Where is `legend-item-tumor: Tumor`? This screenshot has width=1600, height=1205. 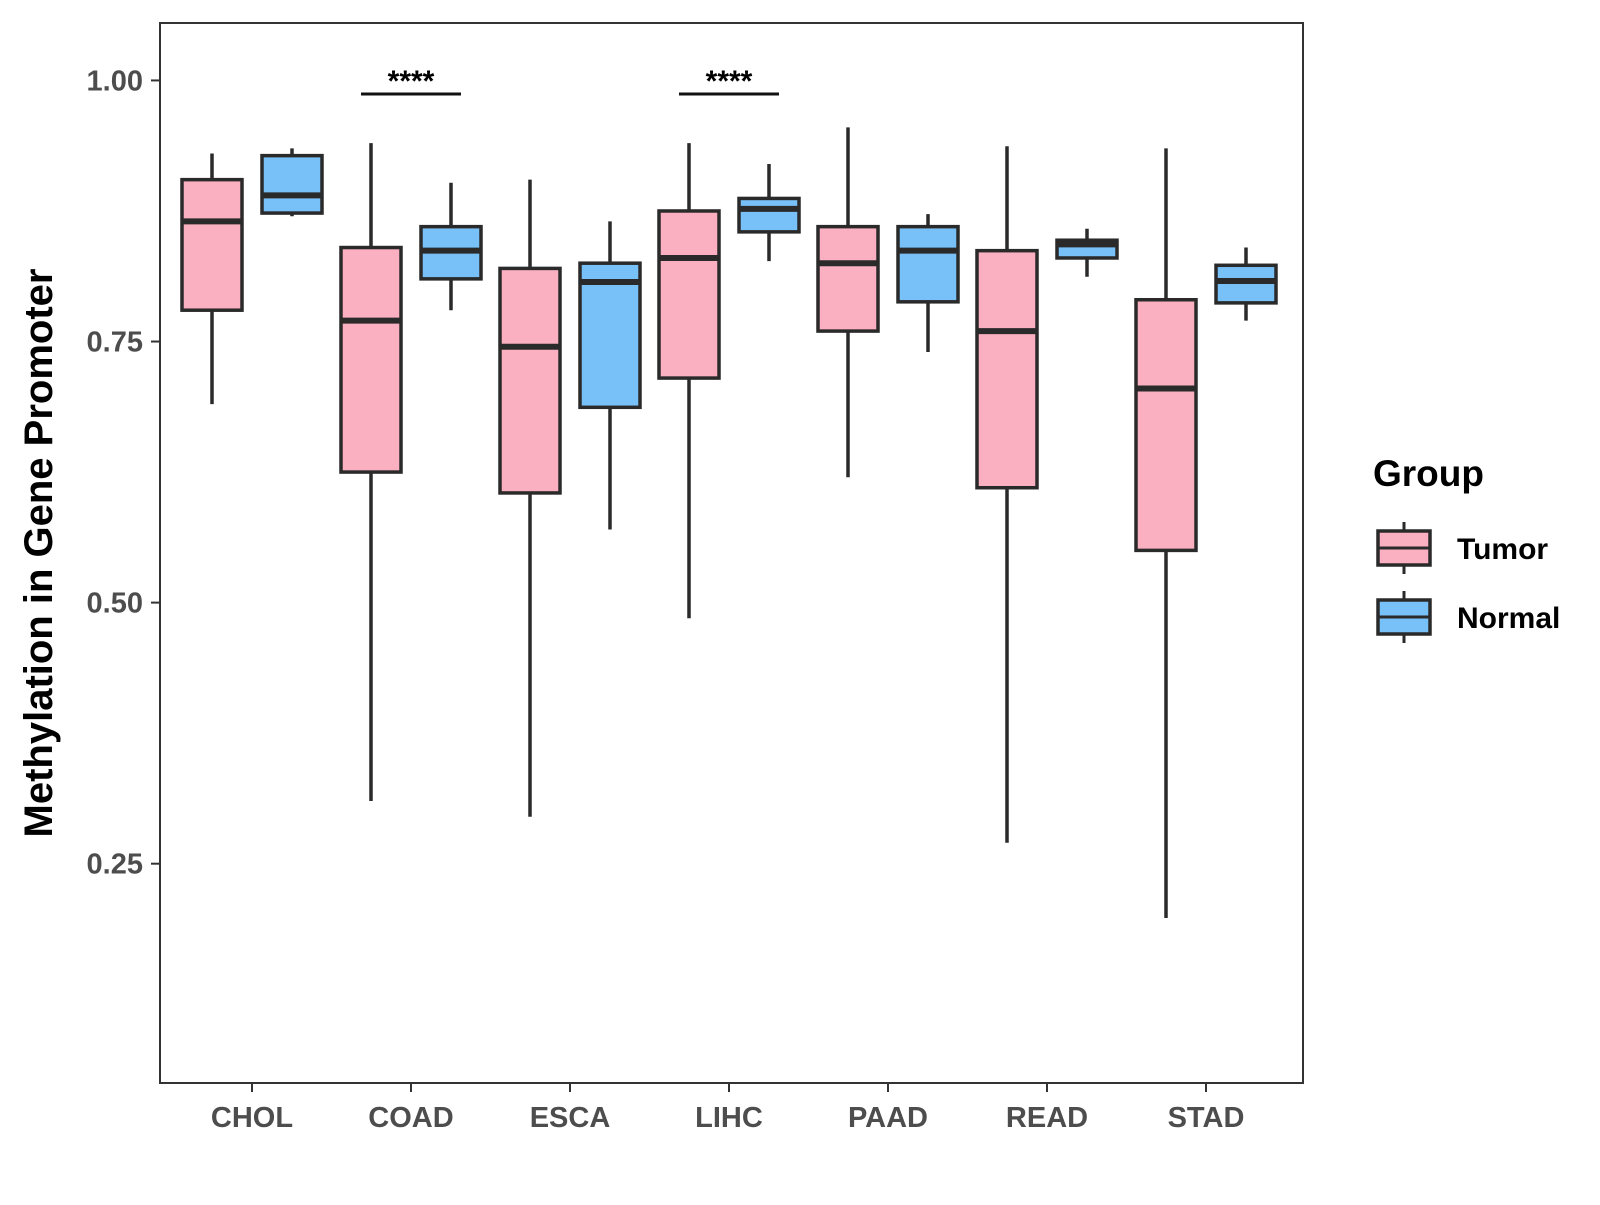 legend-item-tumor: Tumor is located at coordinates (1462, 548).